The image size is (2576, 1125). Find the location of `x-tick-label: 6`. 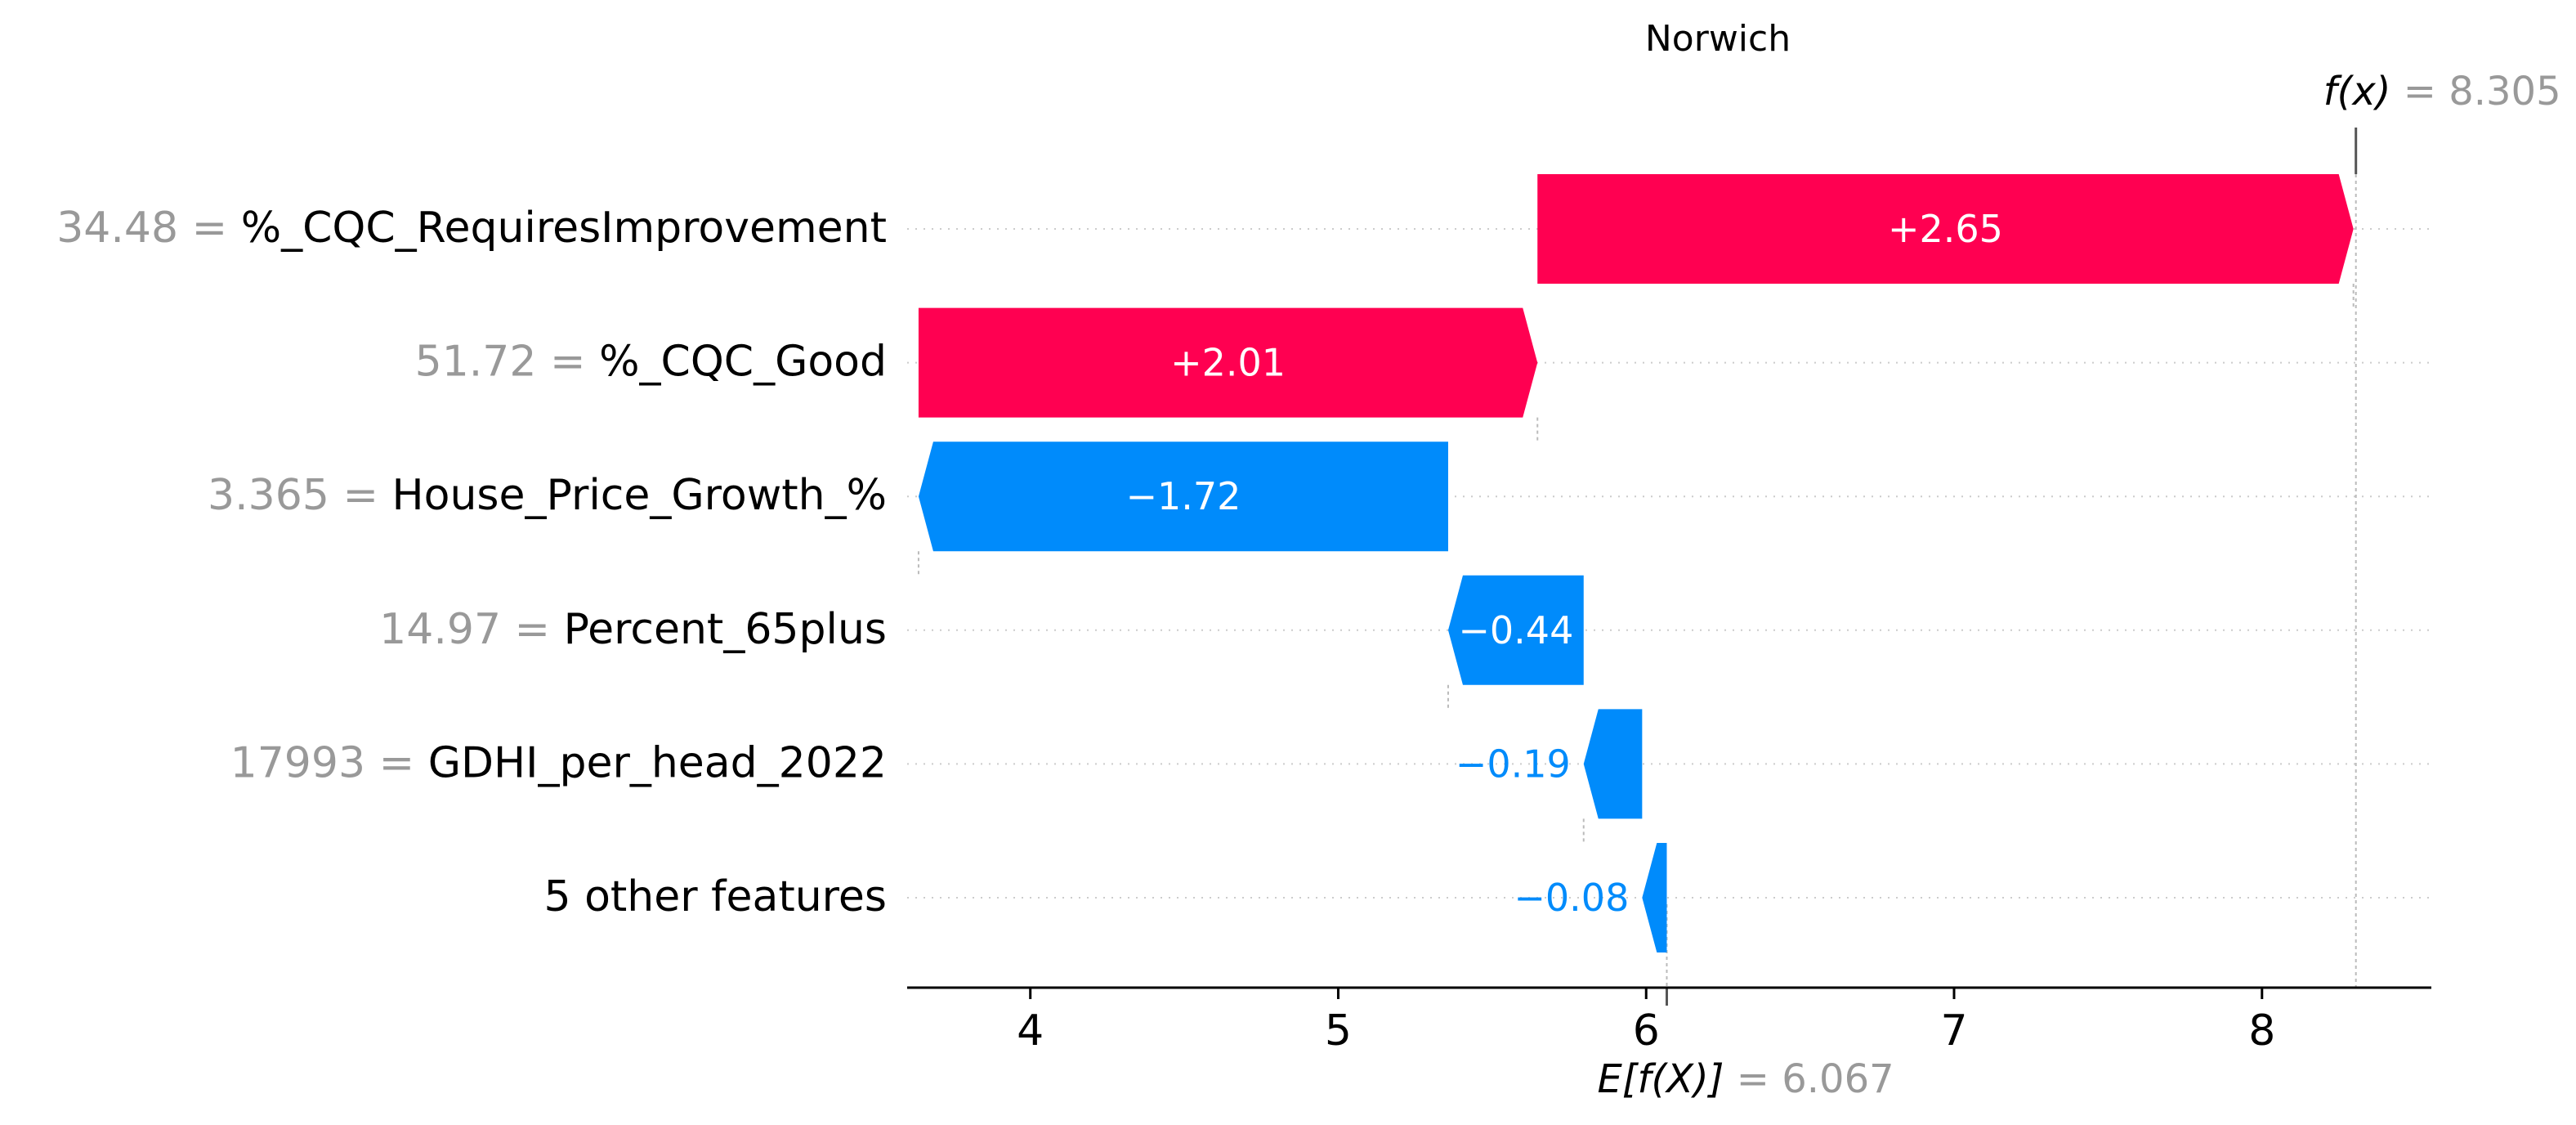

x-tick-label: 6 is located at coordinates (1646, 1031).